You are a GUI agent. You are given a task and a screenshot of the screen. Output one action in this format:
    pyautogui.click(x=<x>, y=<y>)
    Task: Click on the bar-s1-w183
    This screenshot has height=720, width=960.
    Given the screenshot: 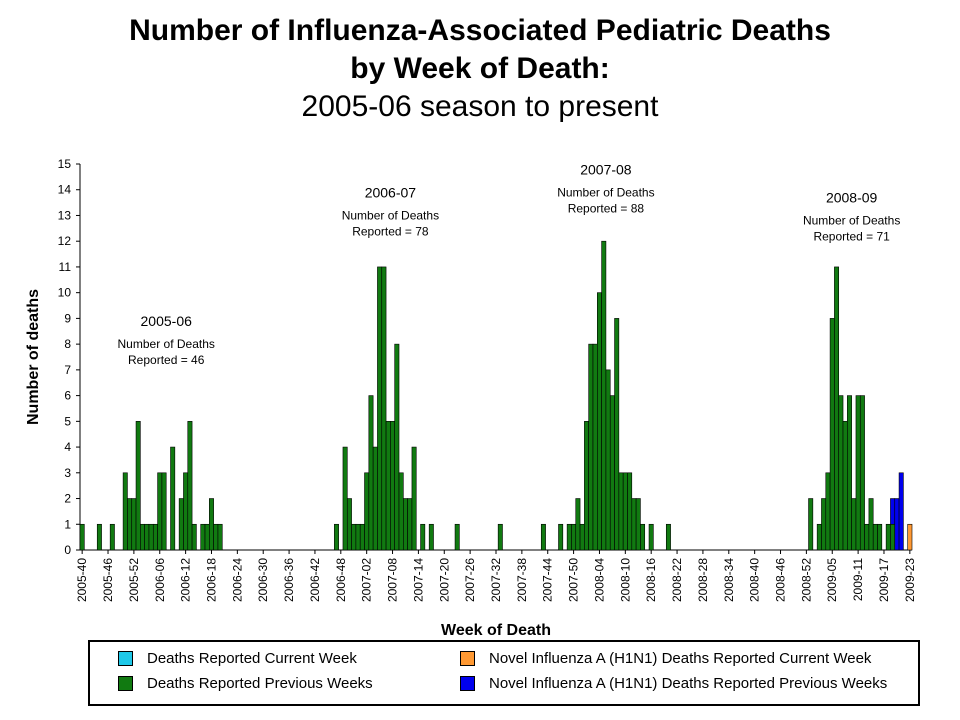 What is the action you would take?
    pyautogui.click(x=871, y=524)
    